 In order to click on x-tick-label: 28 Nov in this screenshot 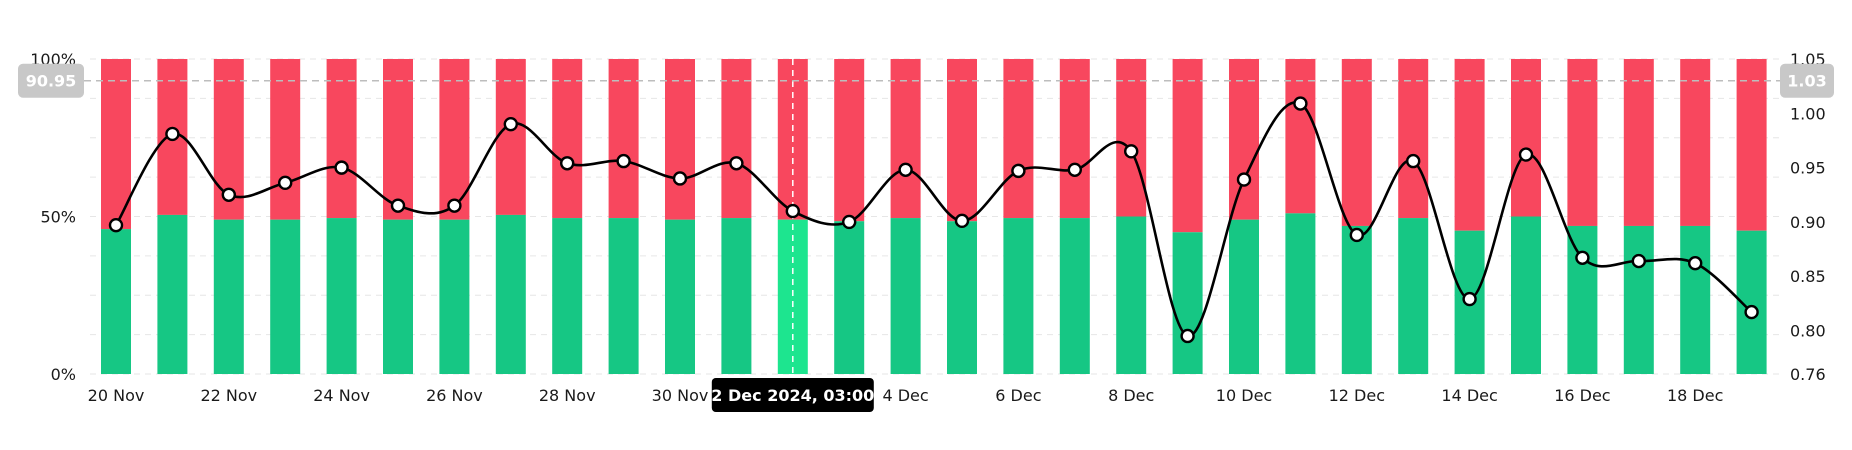, I will do `click(567, 395)`.